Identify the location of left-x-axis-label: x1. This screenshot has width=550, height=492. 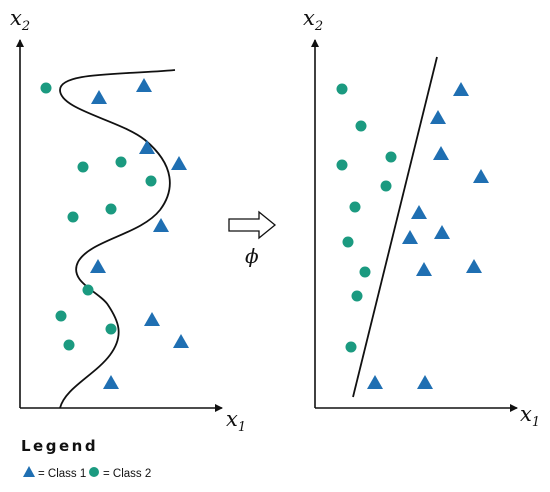
(236, 421).